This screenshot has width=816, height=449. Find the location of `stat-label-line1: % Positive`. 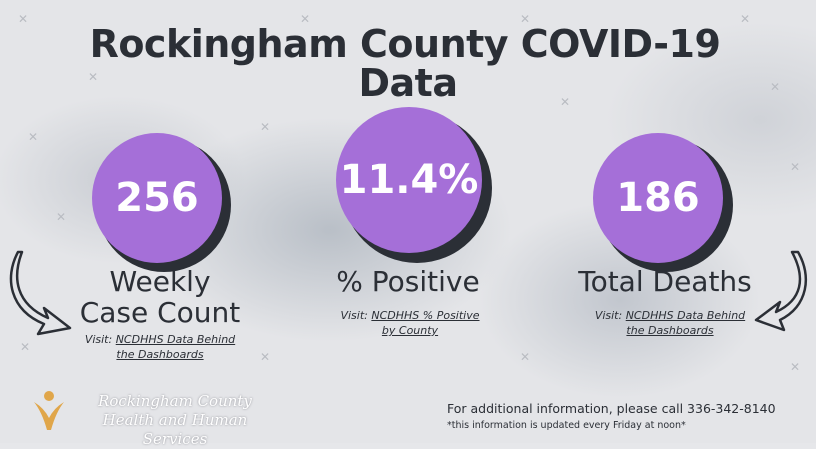

stat-label-line1: % Positive is located at coordinates (408, 281).